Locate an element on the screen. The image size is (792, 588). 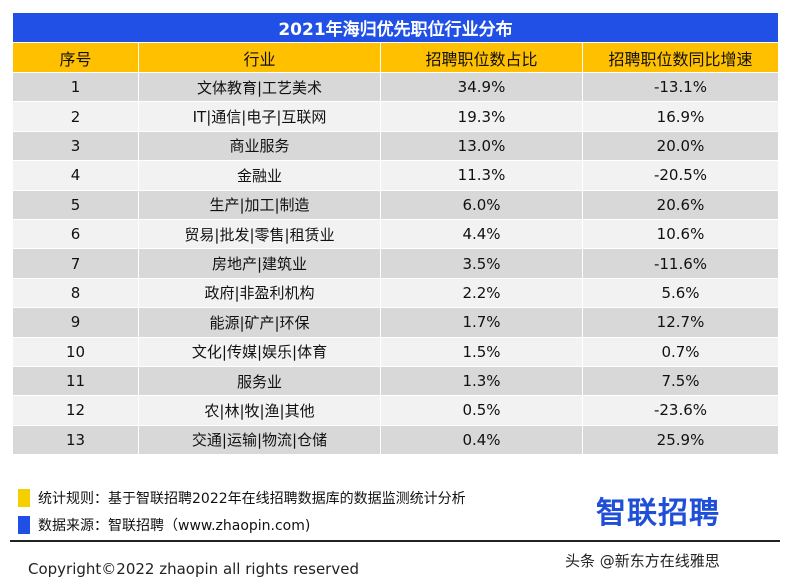
row-index: 2 is located at coordinates (75, 116).